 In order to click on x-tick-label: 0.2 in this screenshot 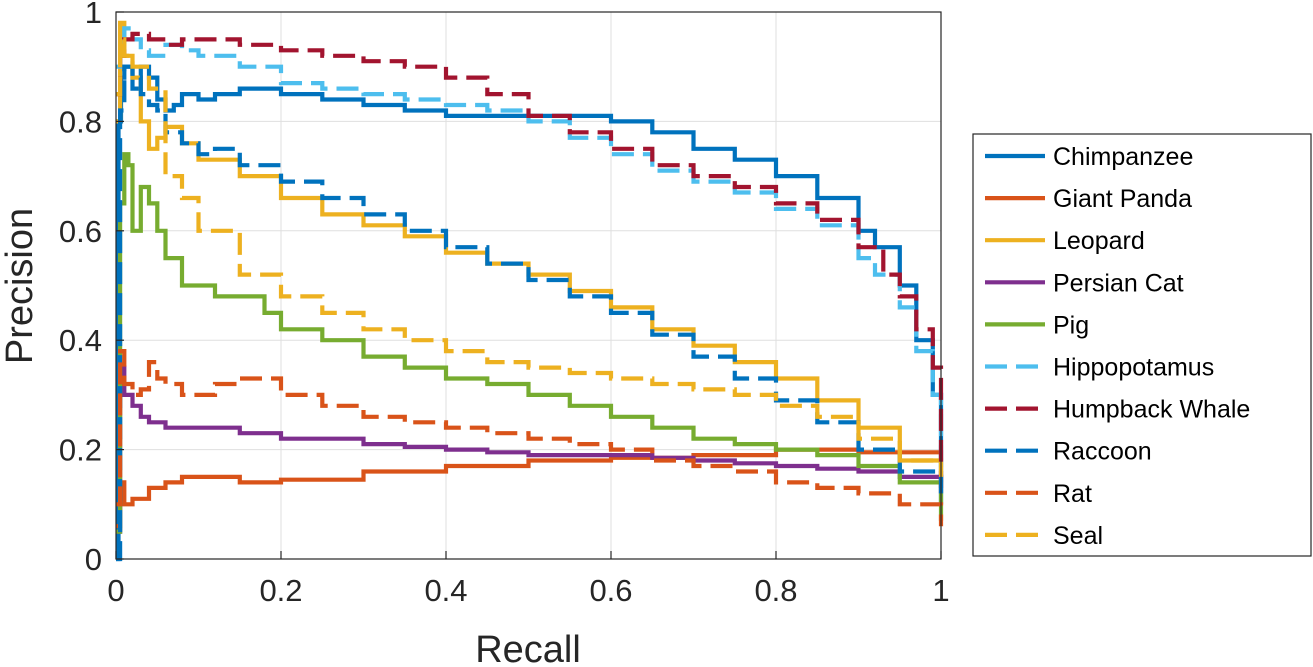, I will do `click(280, 590)`.